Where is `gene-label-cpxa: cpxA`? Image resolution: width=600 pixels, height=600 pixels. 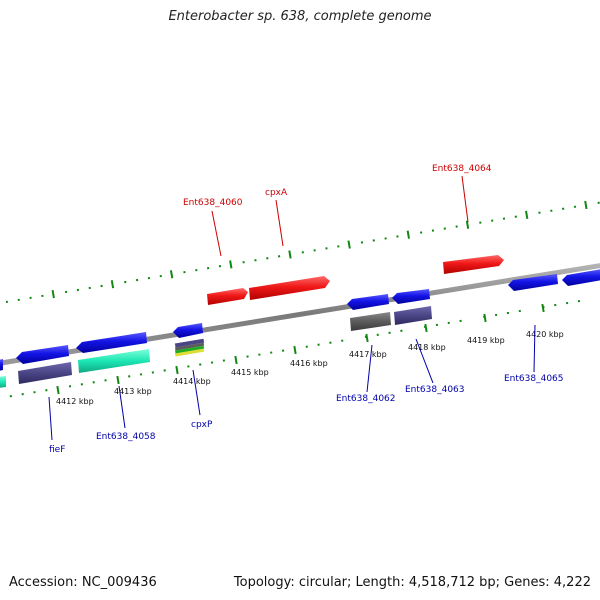 gene-label-cpxa: cpxA is located at coordinates (276, 193).